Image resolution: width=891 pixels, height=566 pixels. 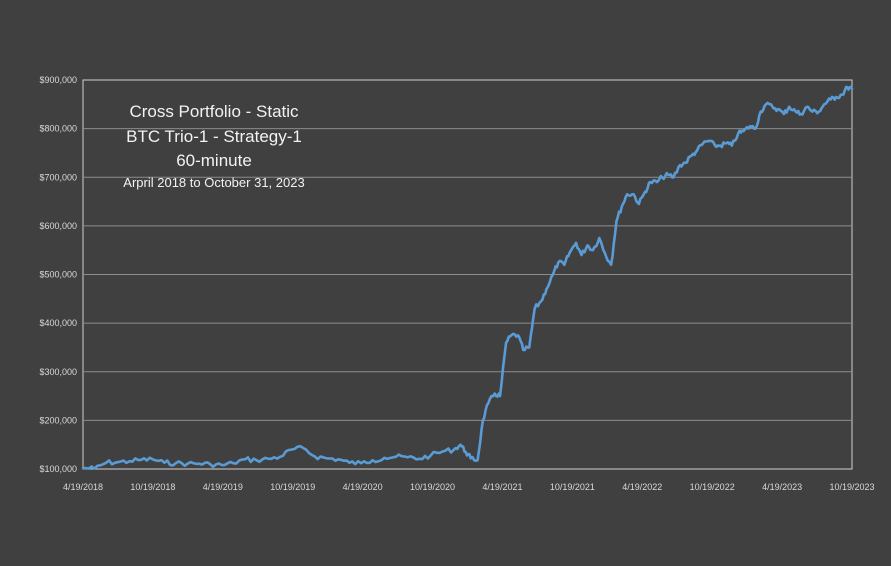 I want to click on x-tick-label: 10/19/2022, so click(x=712, y=487).